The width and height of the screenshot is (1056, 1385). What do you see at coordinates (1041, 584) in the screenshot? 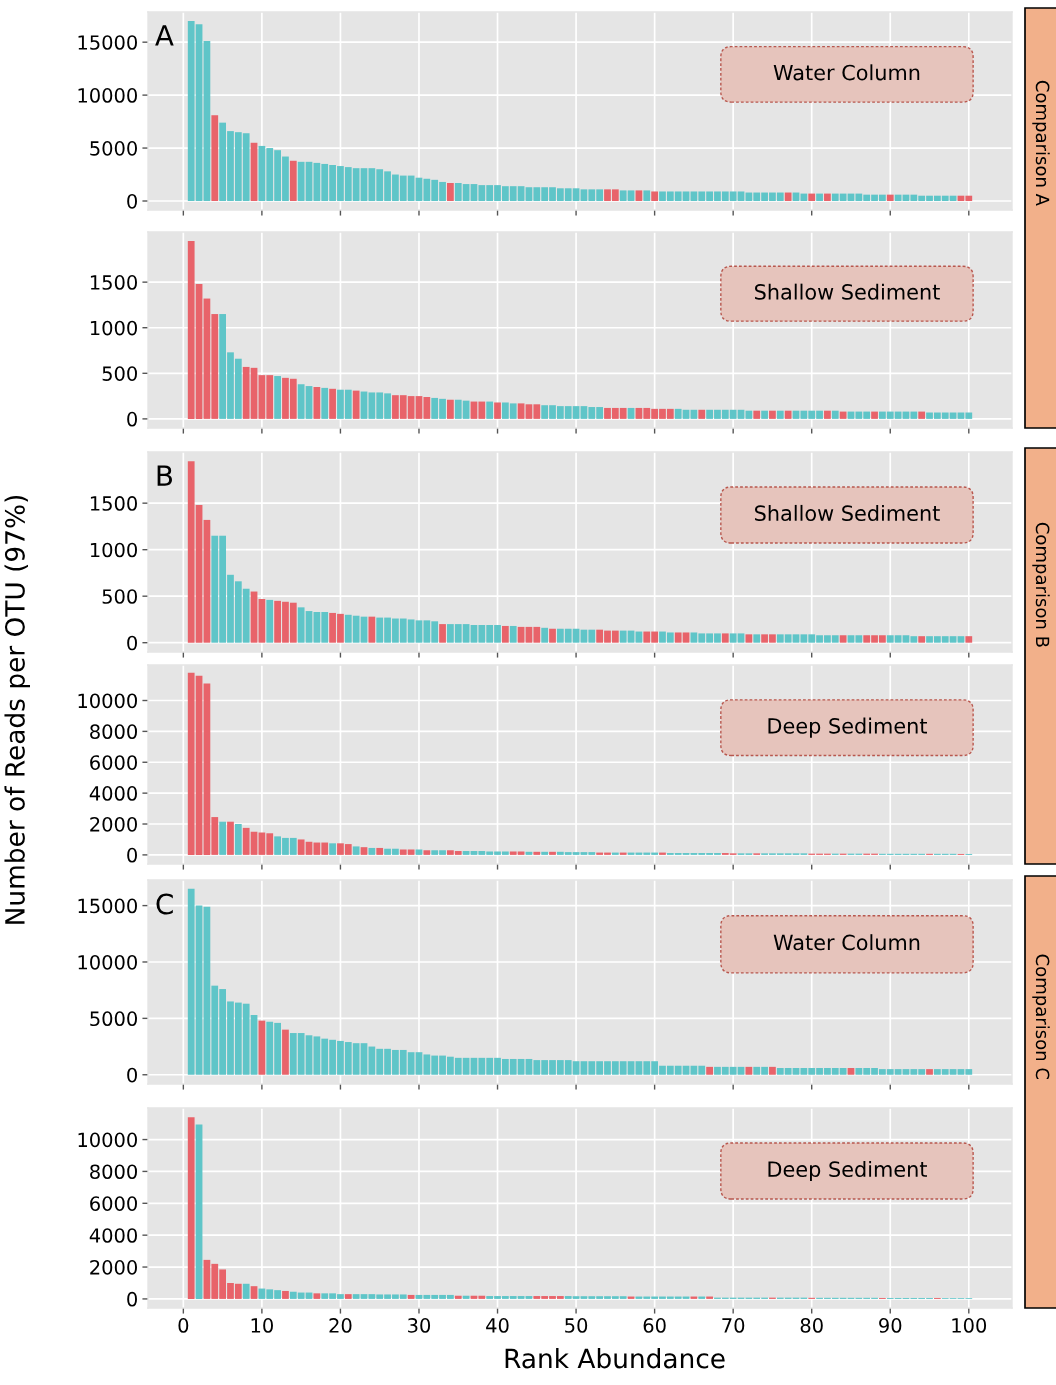
I see `y2-axis-title: Comparison B` at bounding box center [1041, 584].